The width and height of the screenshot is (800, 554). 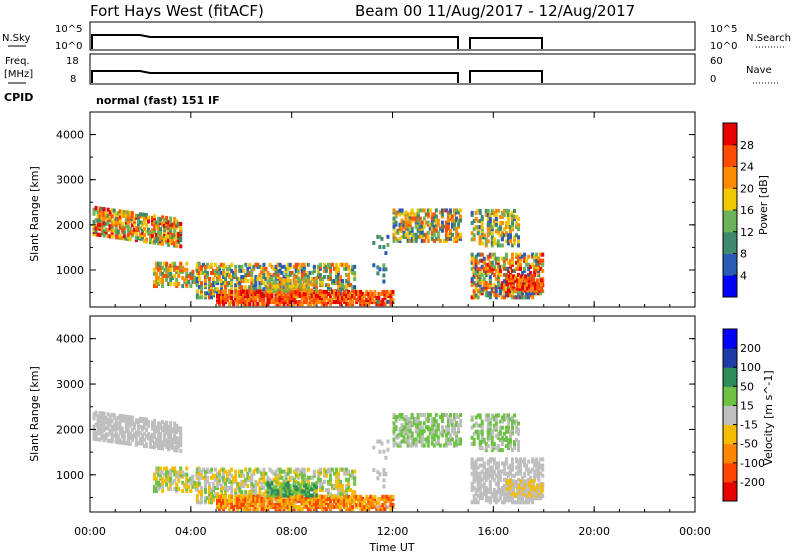 I want to click on noise-right-tick-bottom: 10^0, so click(x=723, y=46).